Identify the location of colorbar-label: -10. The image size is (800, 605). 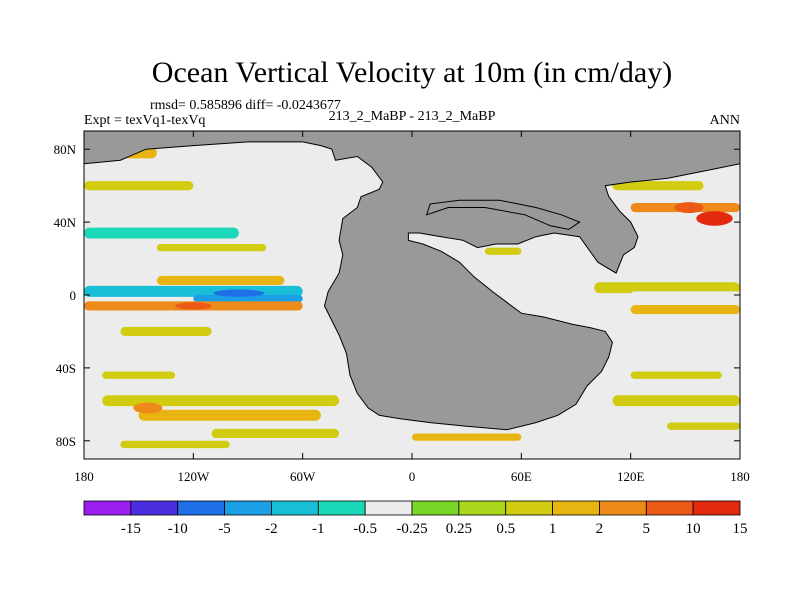
(178, 529).